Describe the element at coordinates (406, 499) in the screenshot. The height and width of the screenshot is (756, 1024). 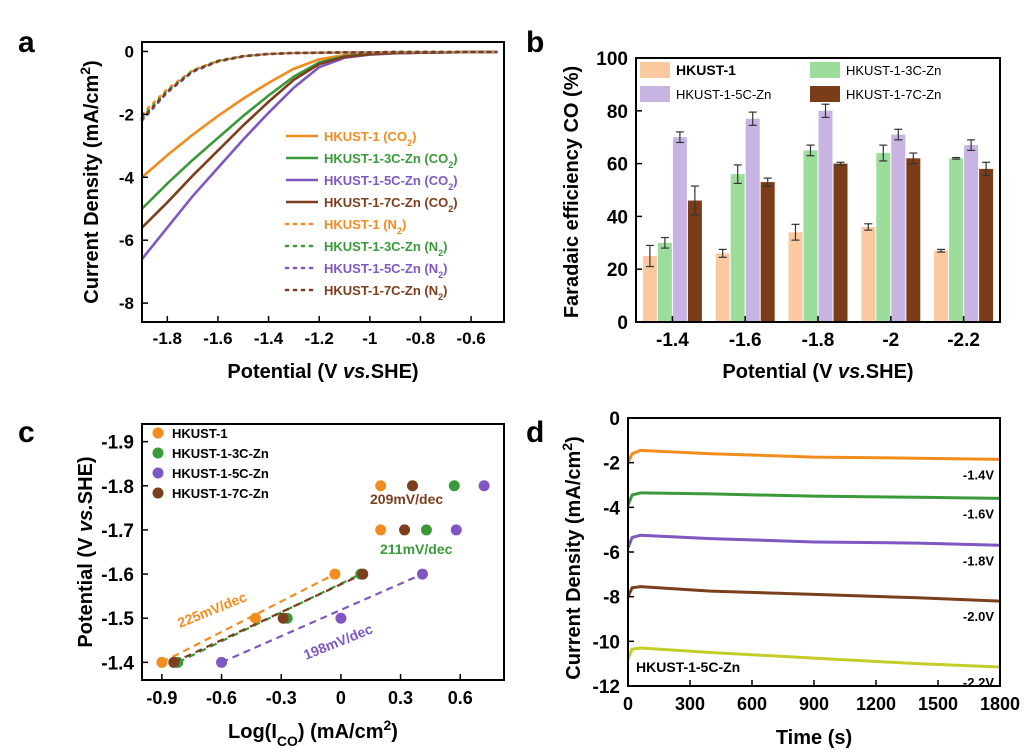
I see `slope-label-c: 209mV/dec` at that location.